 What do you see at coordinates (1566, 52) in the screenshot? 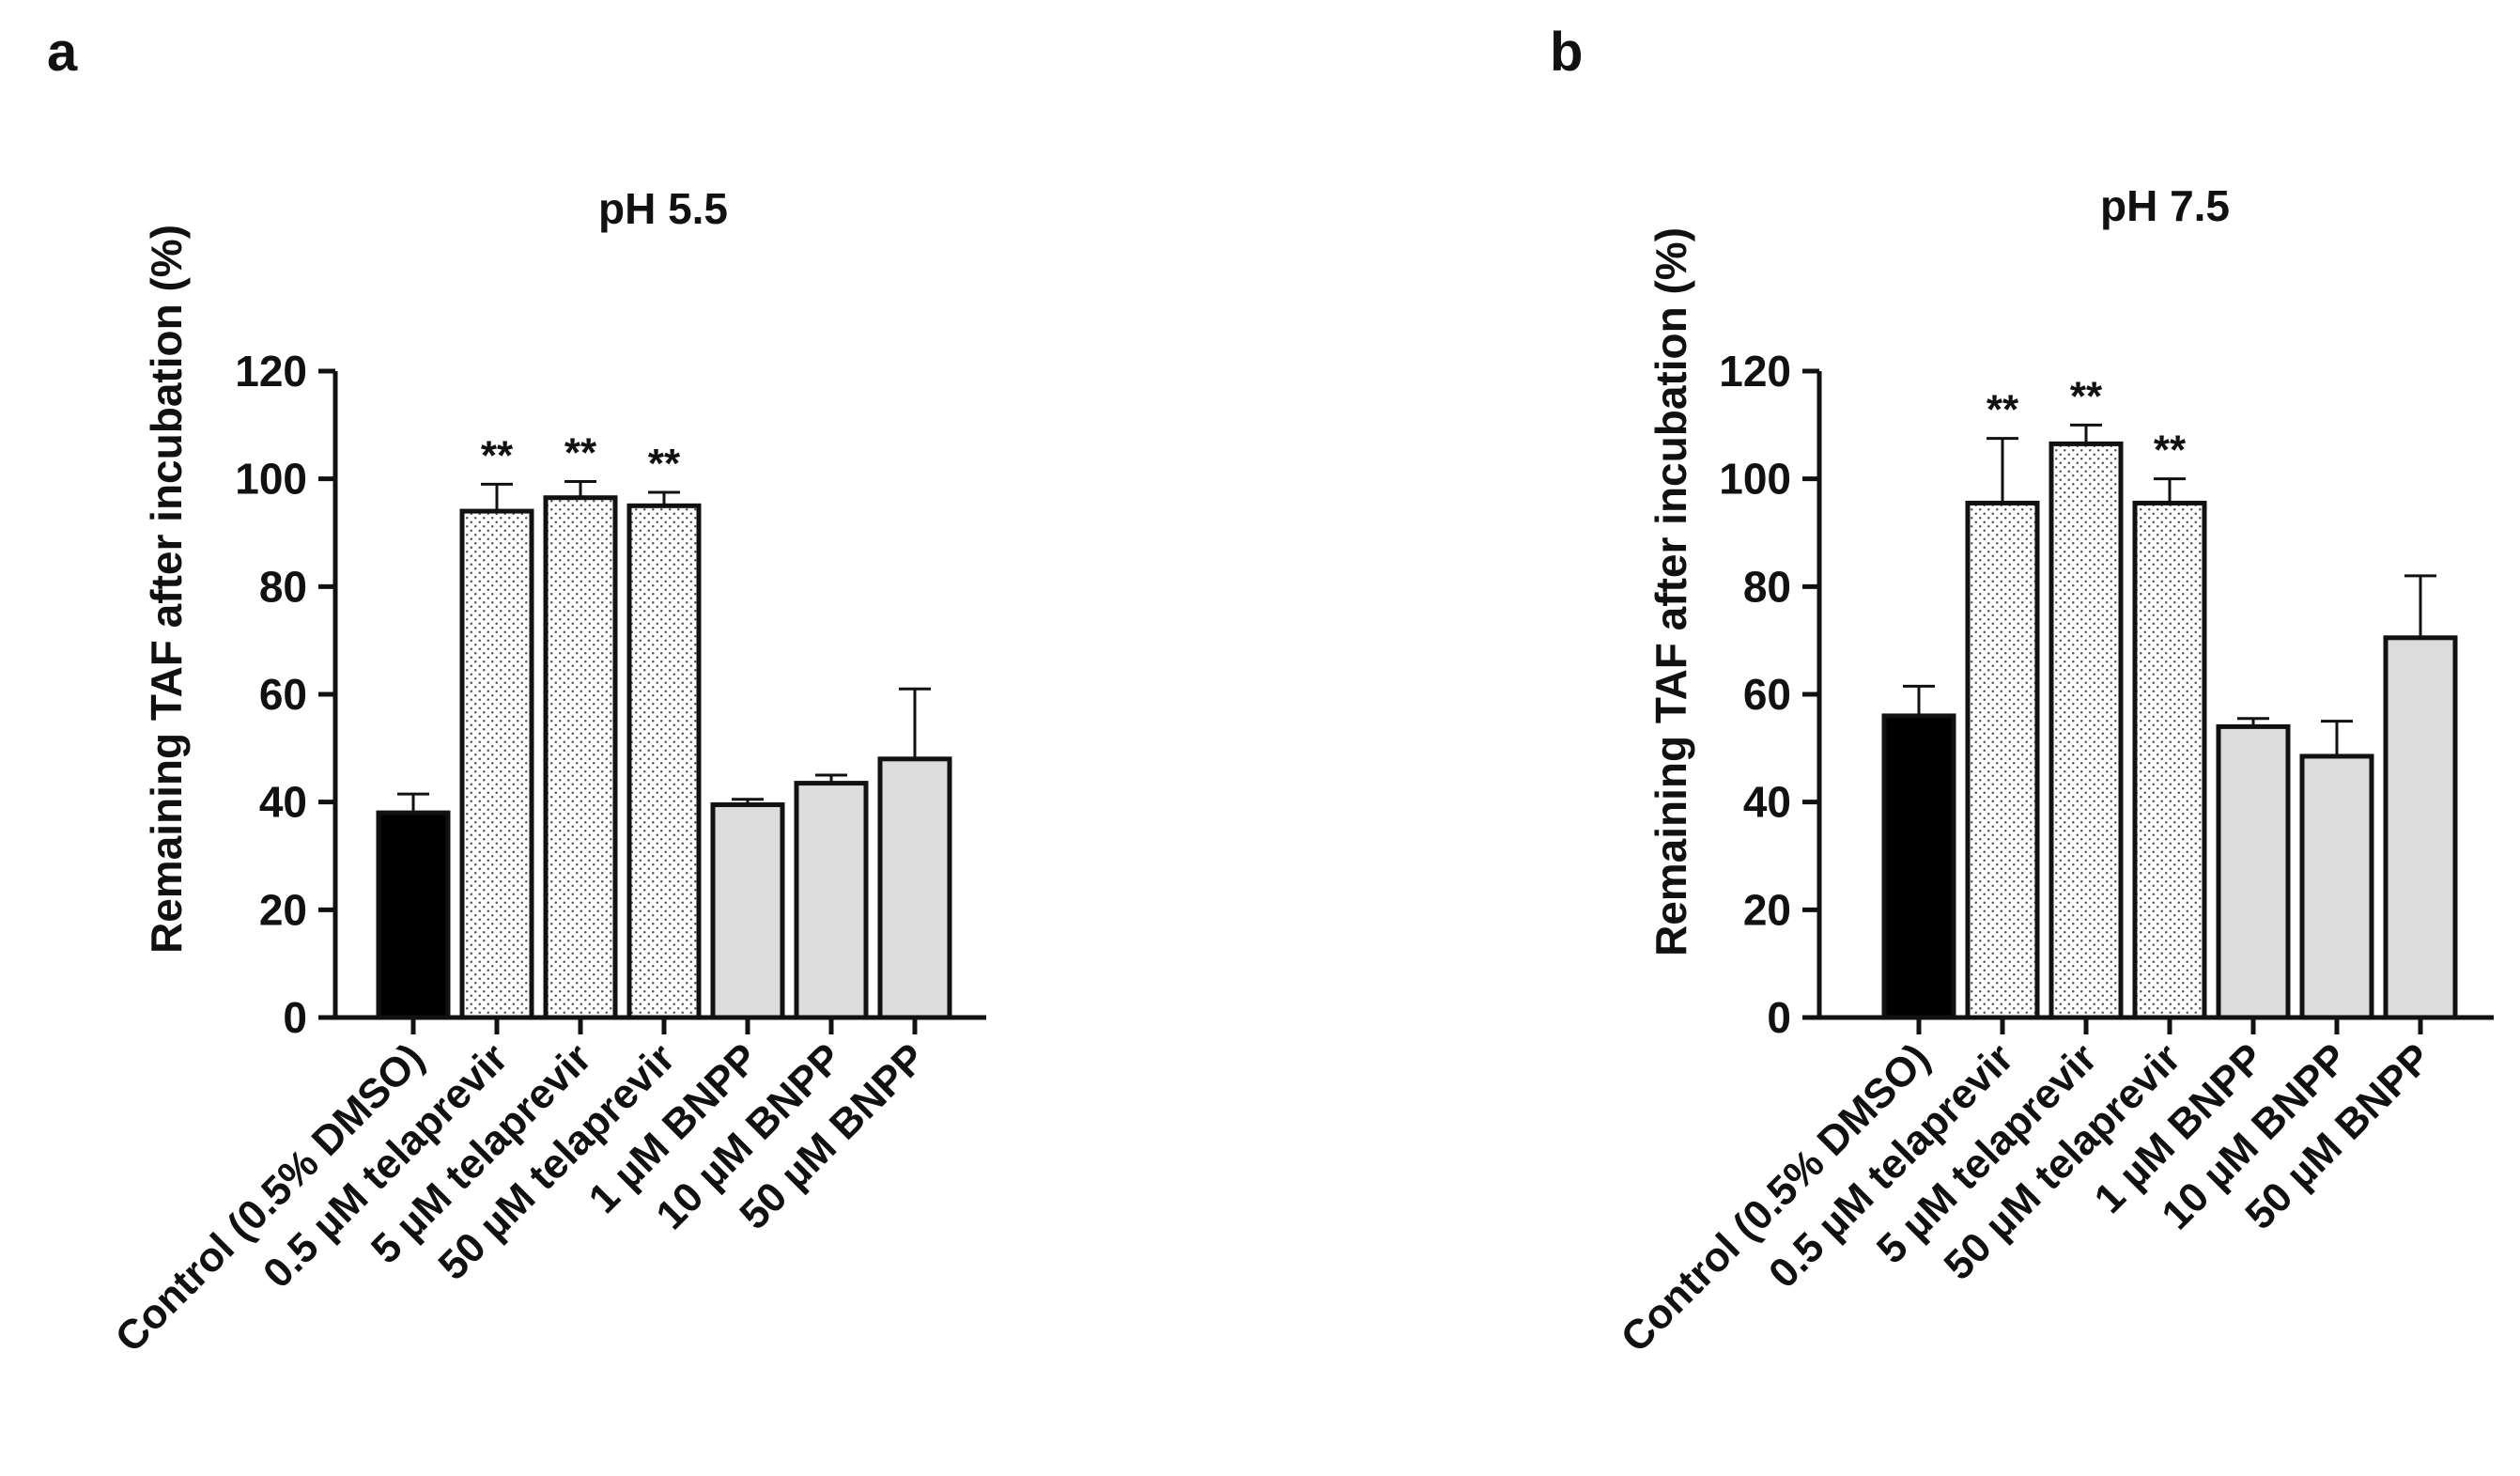
I see `panel-label: b` at bounding box center [1566, 52].